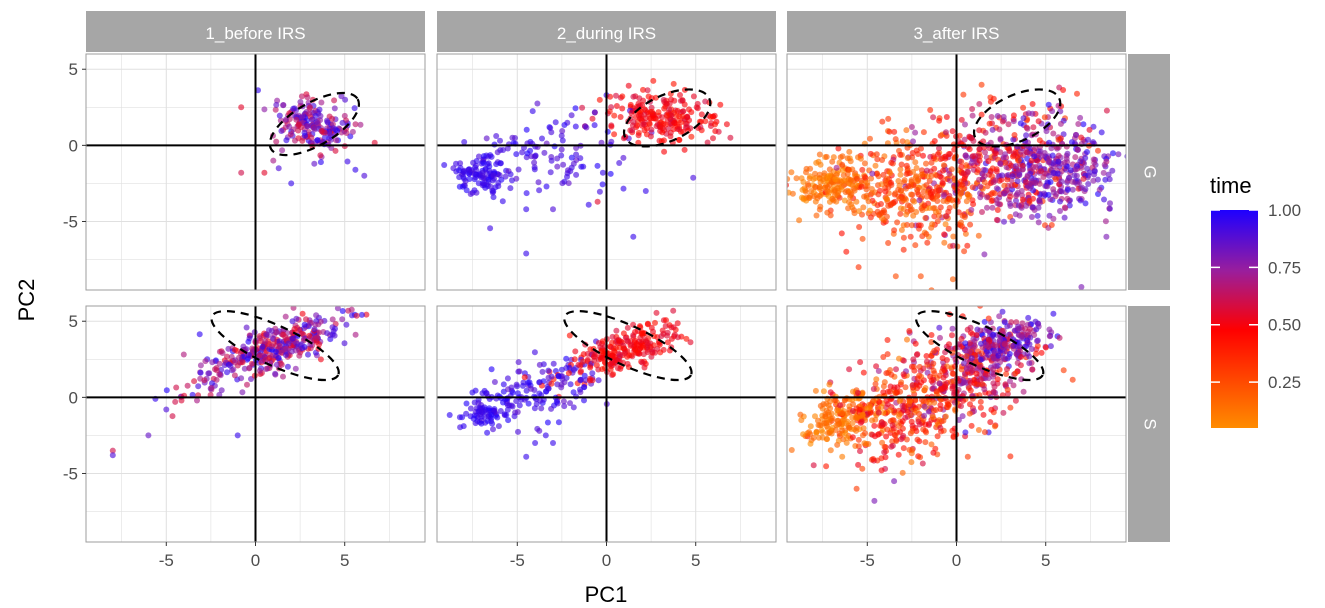  Describe the element at coordinates (1255, 300) in the screenshot. I see `color-legend: time 1.00 0.75 0.50 0.25` at that location.